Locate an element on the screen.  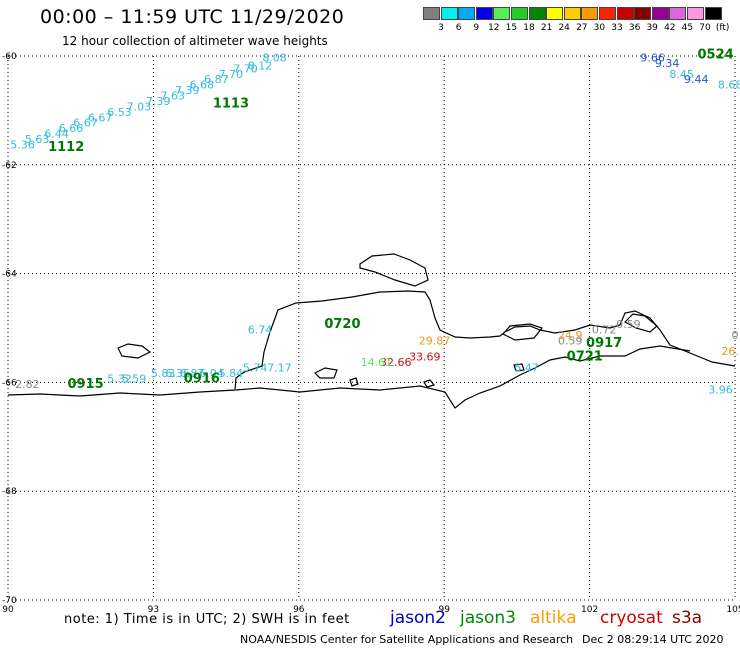
legend-label: 3 is located at coordinates (441, 28).